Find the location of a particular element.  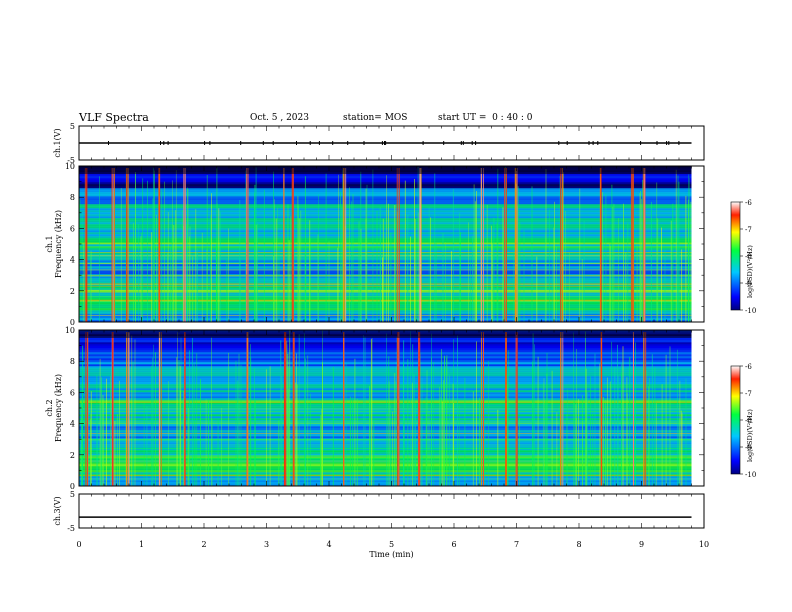

y-tick-label: 6 is located at coordinates (72, 228).